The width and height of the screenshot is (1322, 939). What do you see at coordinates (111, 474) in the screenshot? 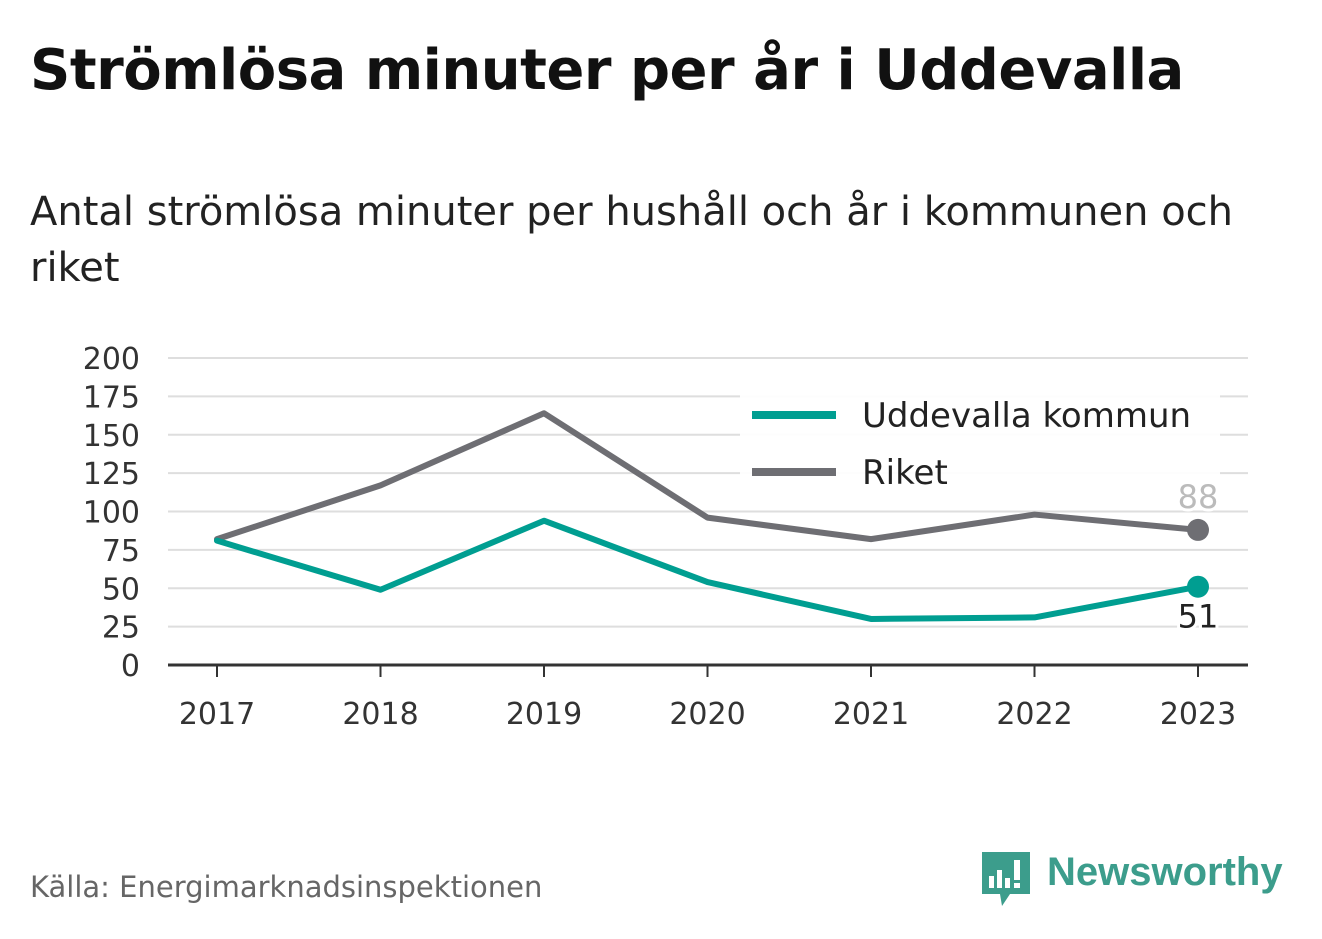
I see `y-tick-label: 125` at bounding box center [111, 474].